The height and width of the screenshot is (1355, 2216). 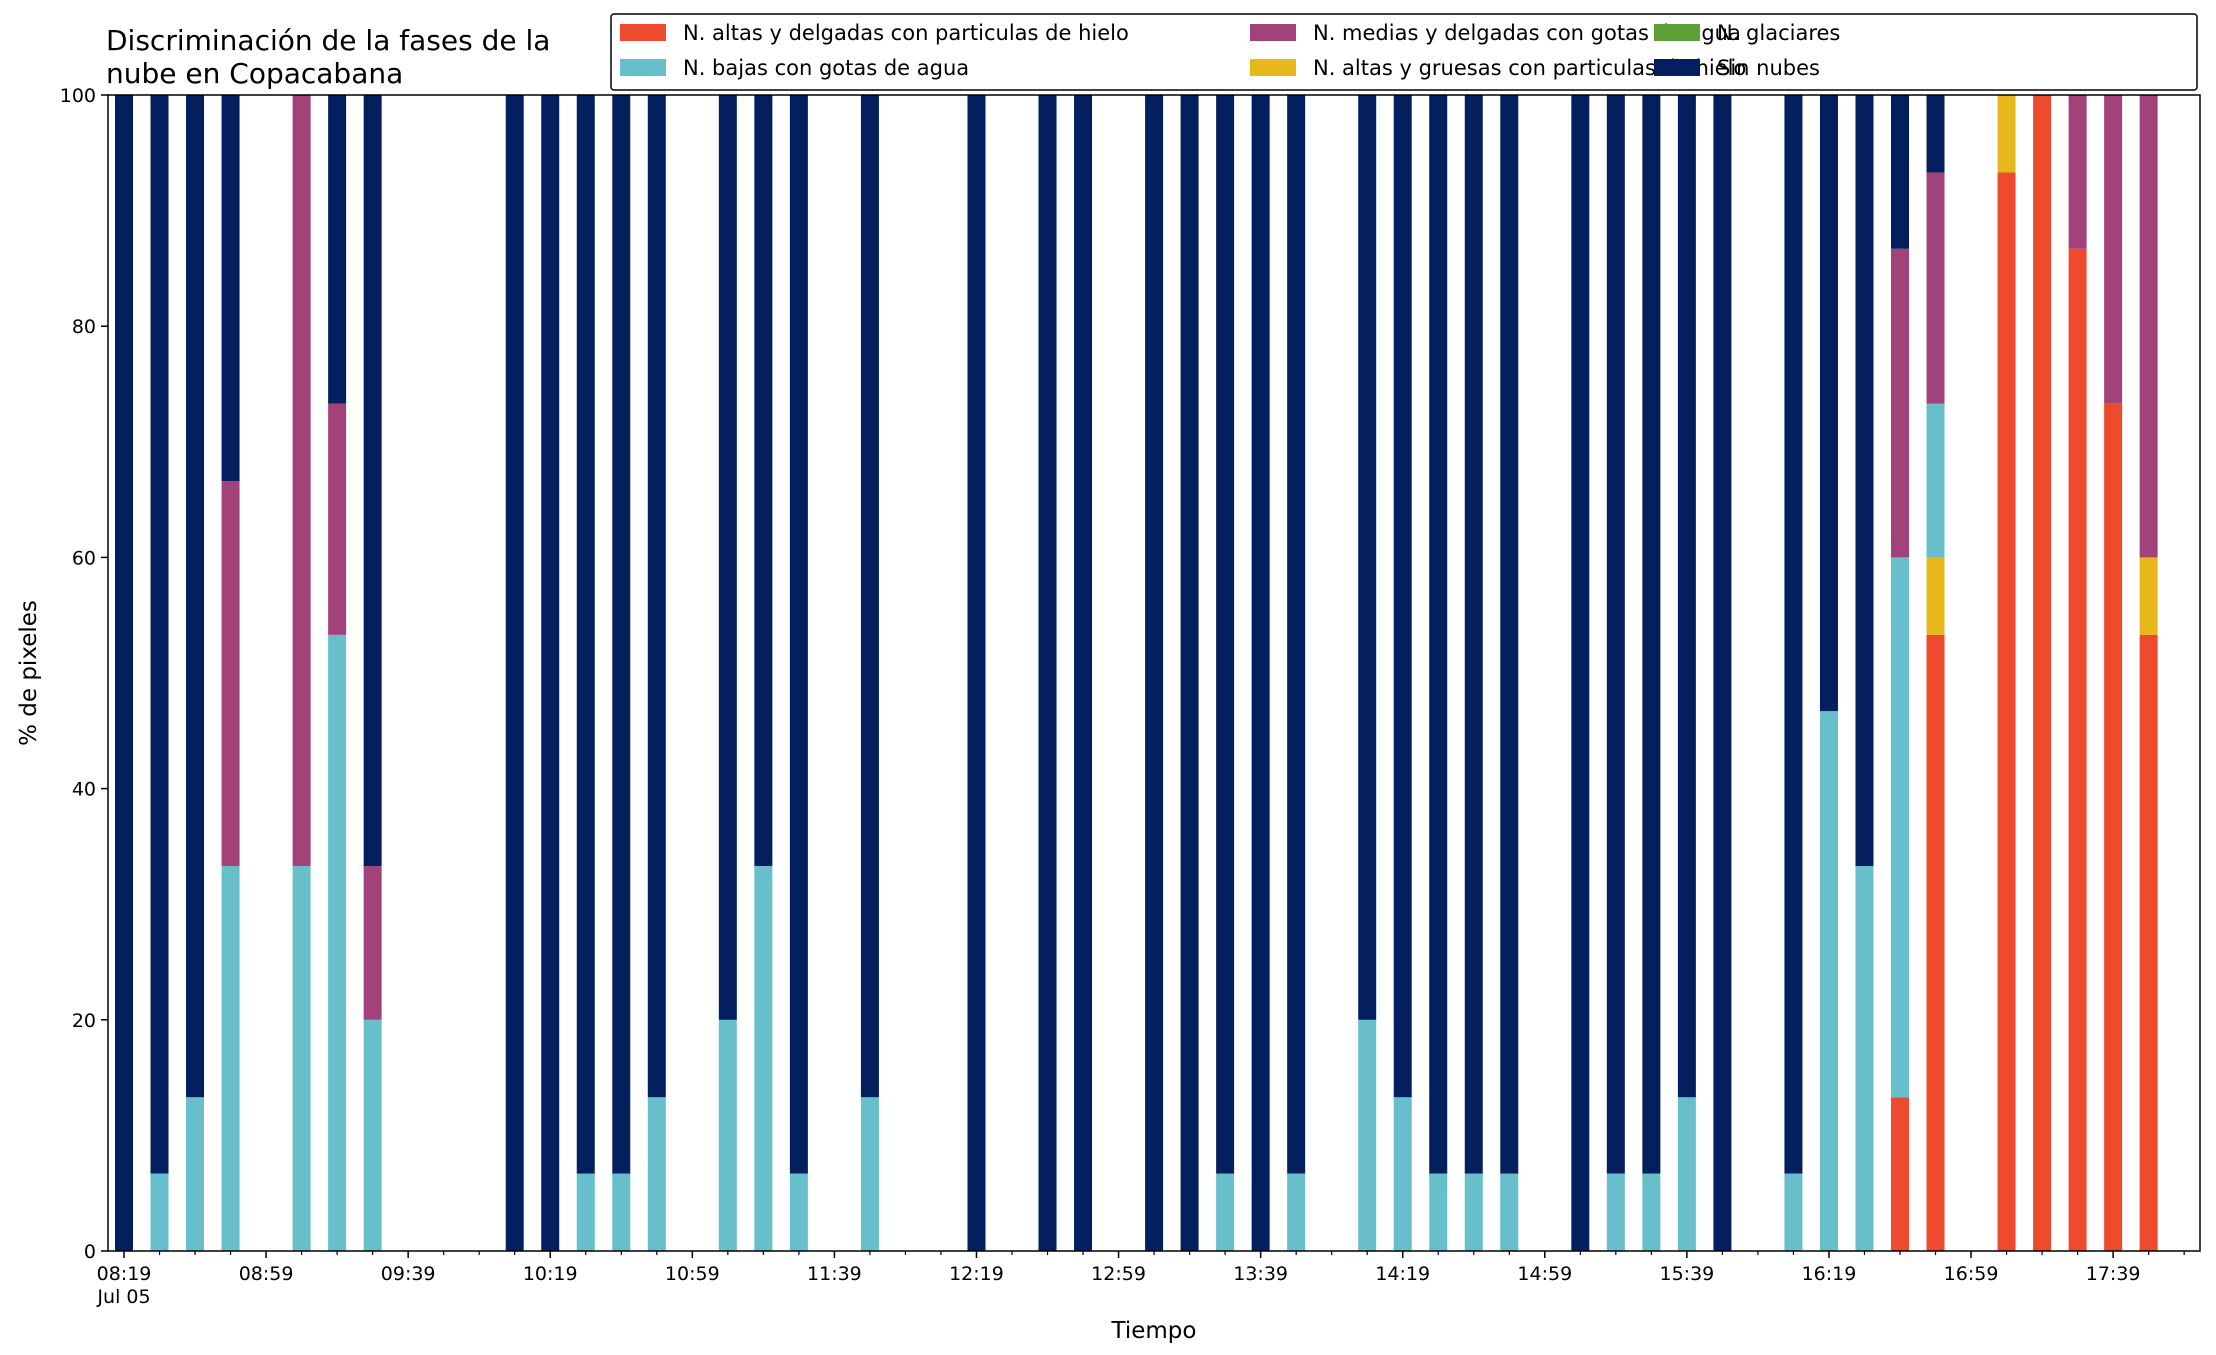 I want to click on bar-segment-1119-s5, so click(x=763, y=481).